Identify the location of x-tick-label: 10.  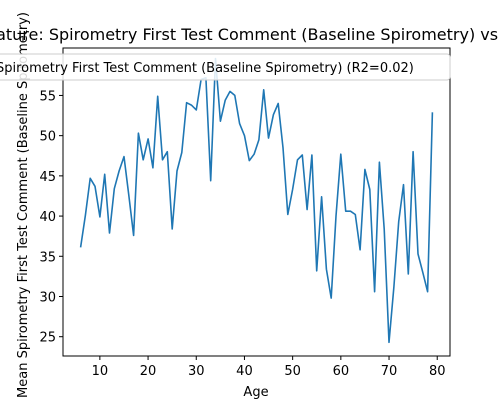
(100, 371).